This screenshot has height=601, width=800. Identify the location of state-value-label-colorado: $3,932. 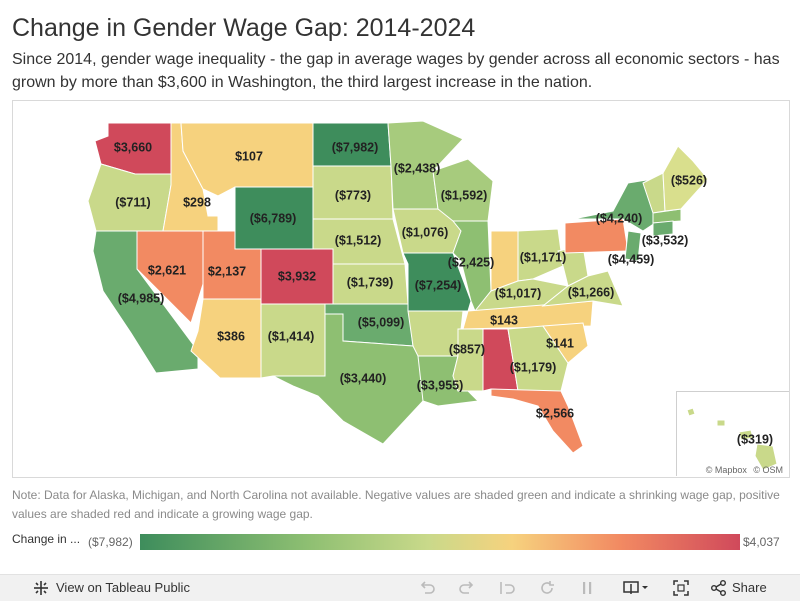
(297, 276).